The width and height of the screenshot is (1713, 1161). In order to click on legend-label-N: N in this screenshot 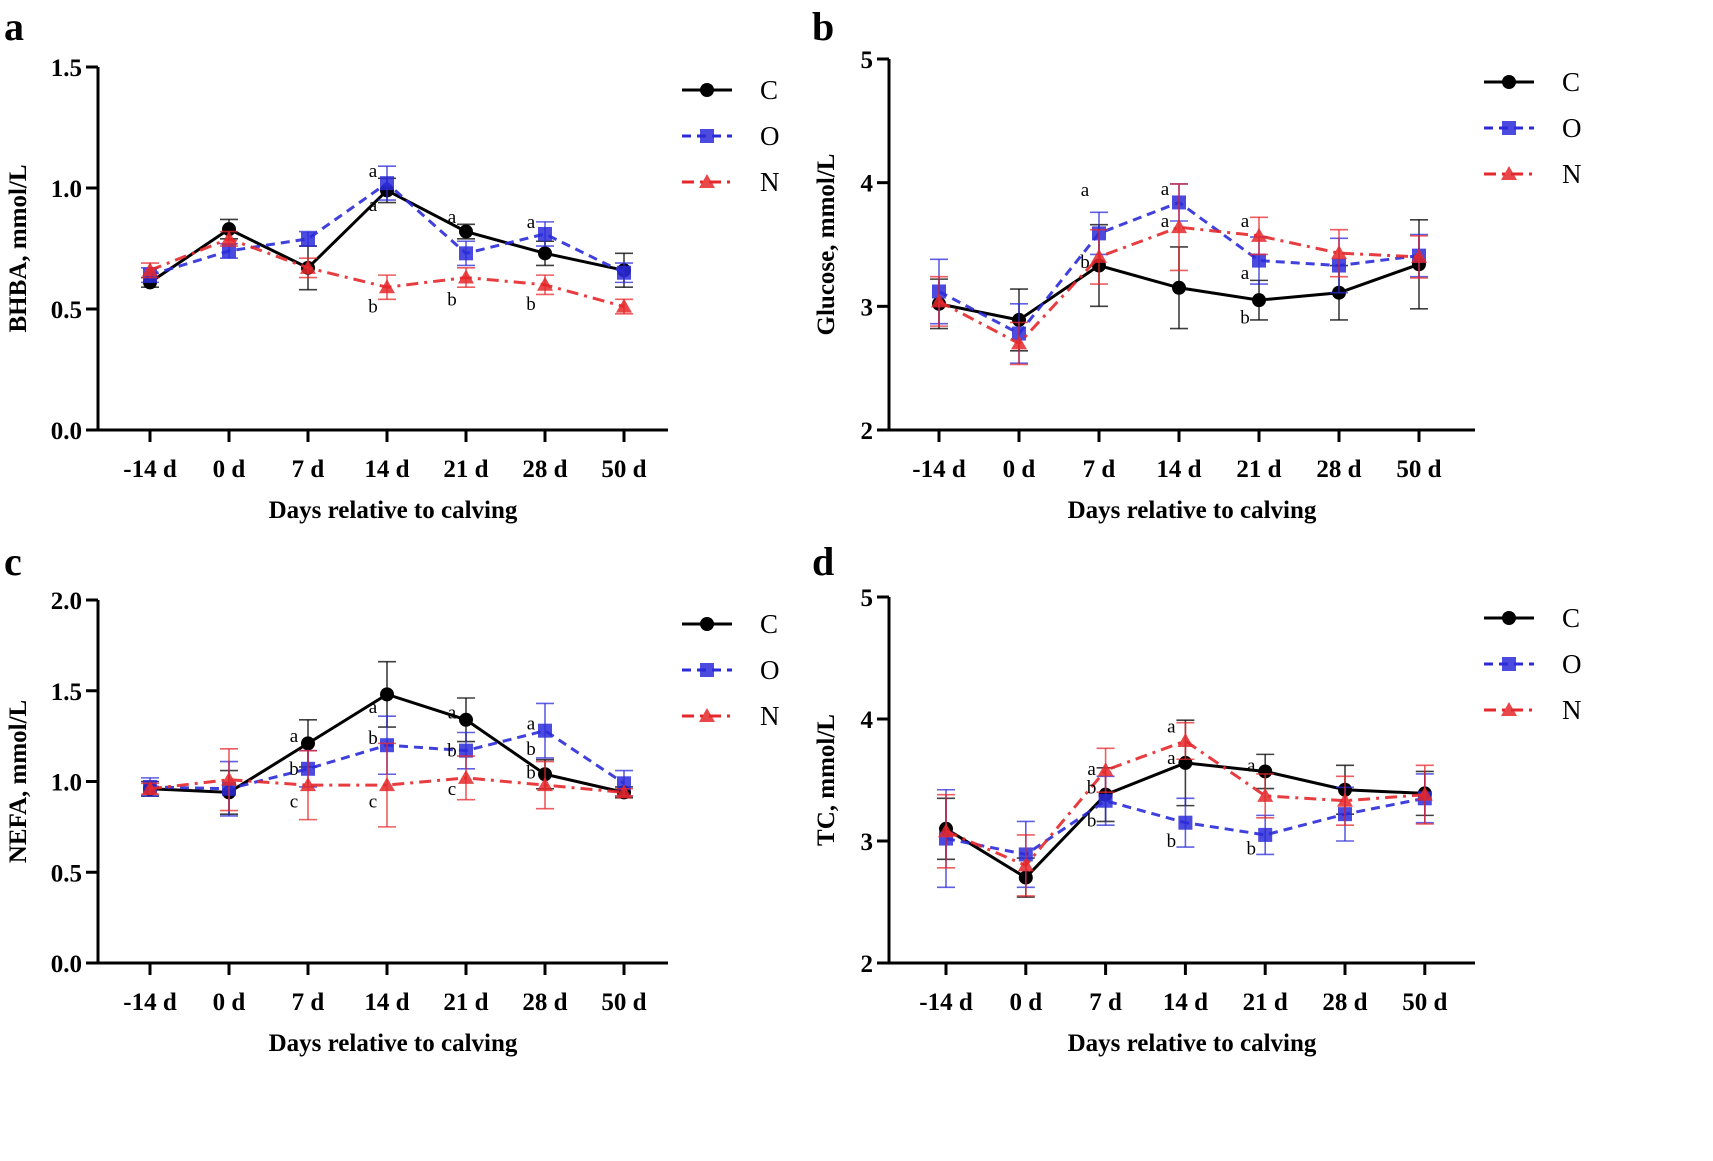, I will do `click(1572, 174)`.